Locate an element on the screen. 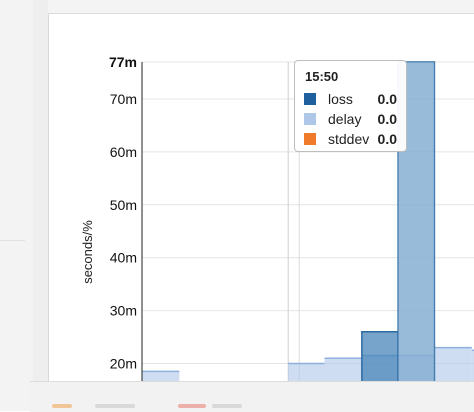 The width and height of the screenshot is (474, 412). tooltip-series-name: loss is located at coordinates (340, 99).